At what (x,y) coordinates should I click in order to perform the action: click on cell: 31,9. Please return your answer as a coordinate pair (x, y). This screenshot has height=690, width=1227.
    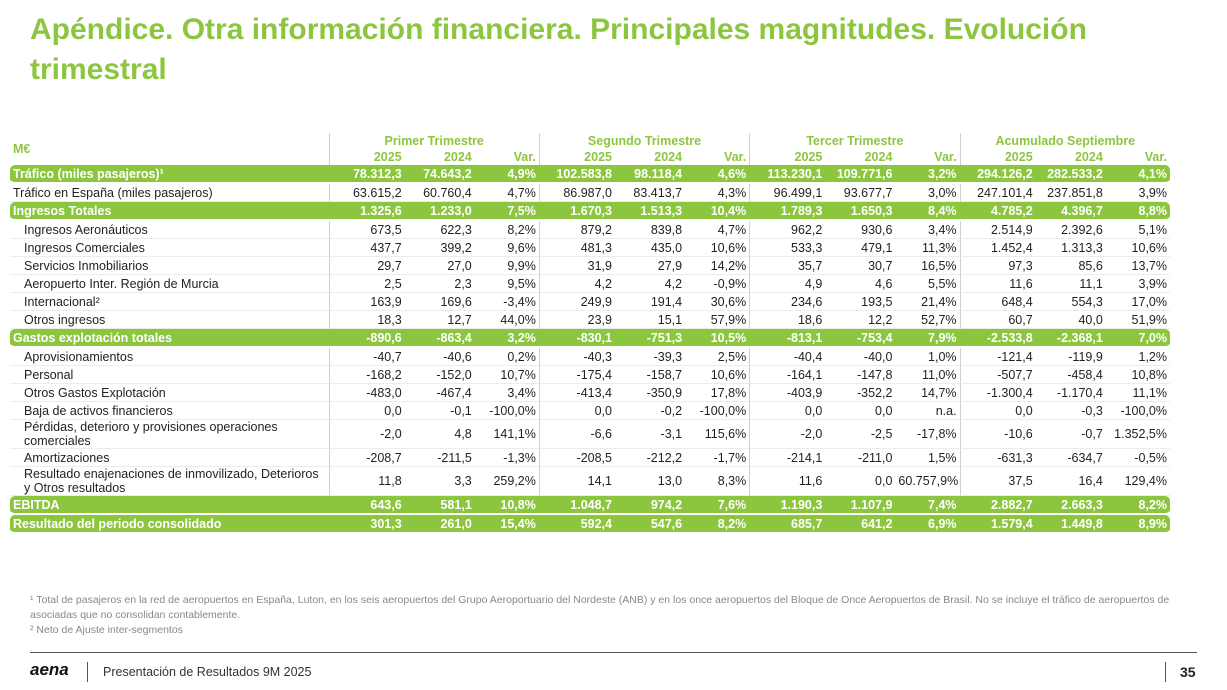
    Looking at the image, I should click on (576, 266).